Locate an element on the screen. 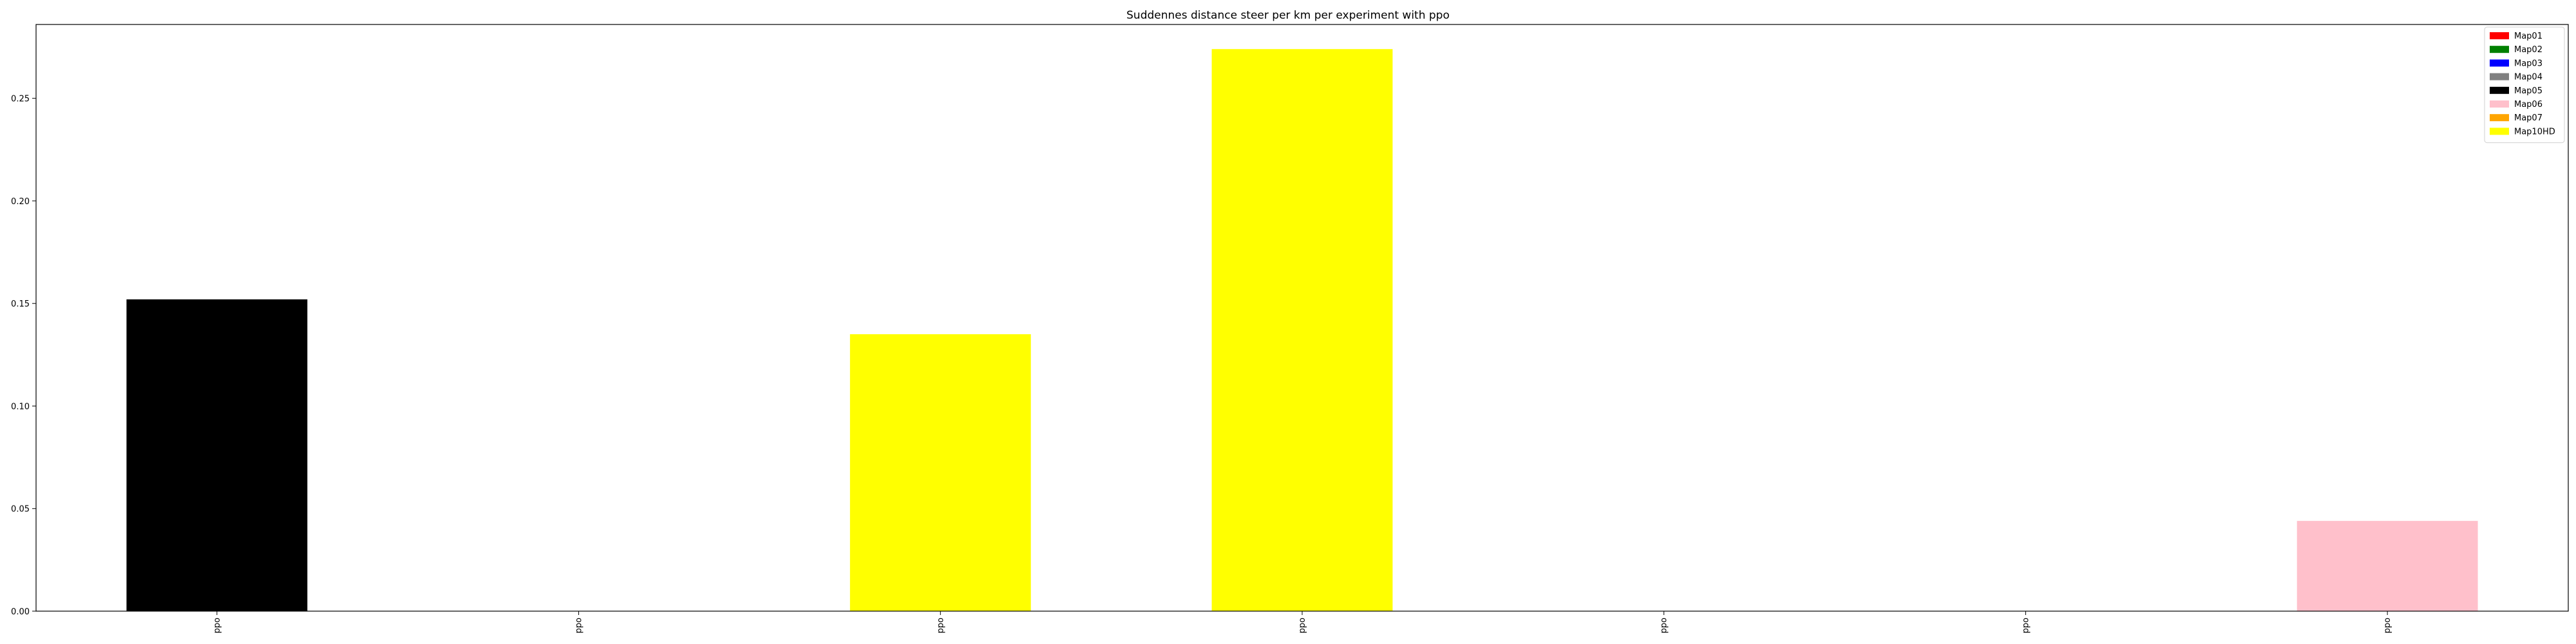 The height and width of the screenshot is (644, 2576). x-tick-label-6: ppo is located at coordinates (2388, 626).